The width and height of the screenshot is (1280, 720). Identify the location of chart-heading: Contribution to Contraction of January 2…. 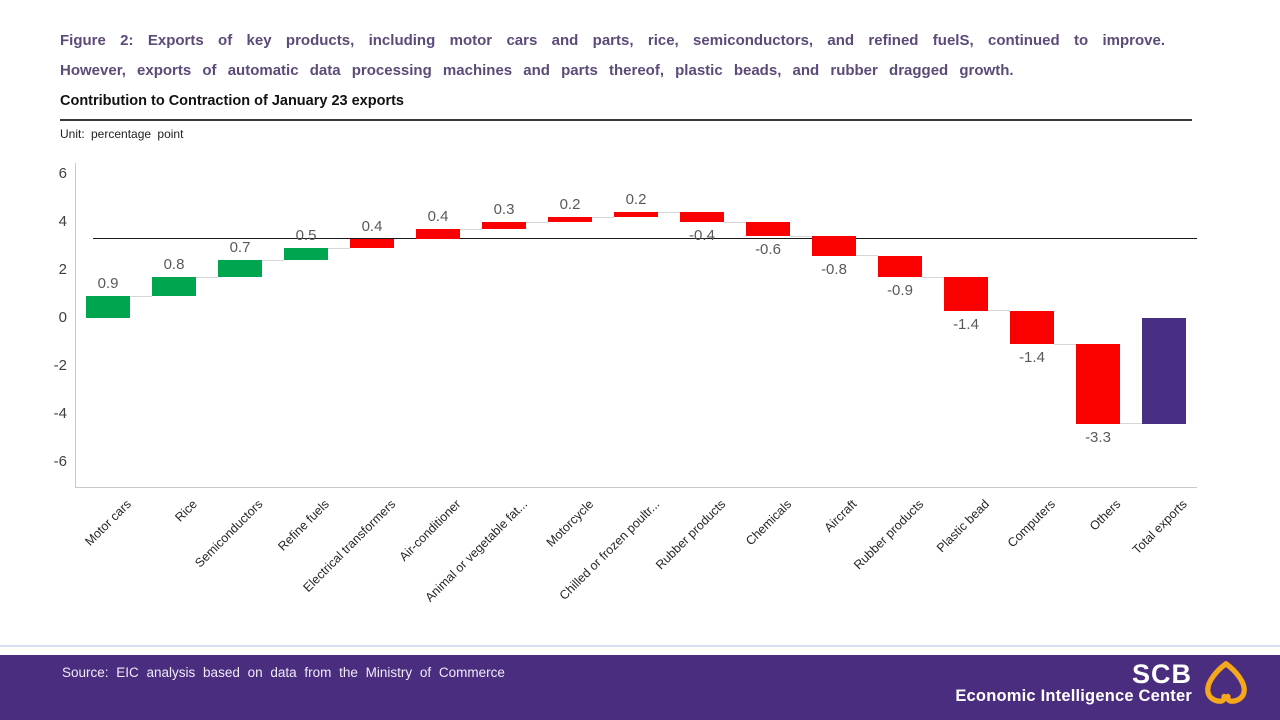
(232, 101).